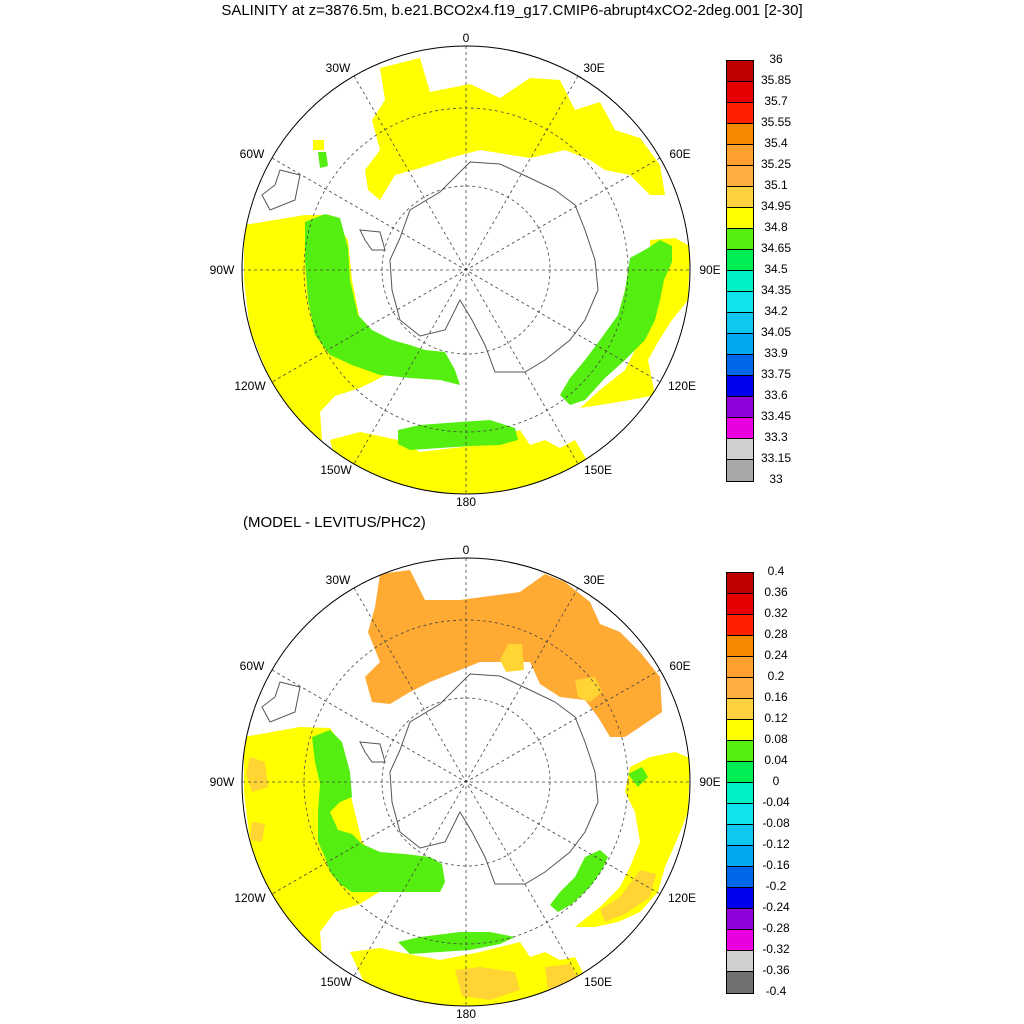 This screenshot has width=1024, height=1024. Describe the element at coordinates (776, 143) in the screenshot. I see `colorbar-tick-label: 35.4` at that location.